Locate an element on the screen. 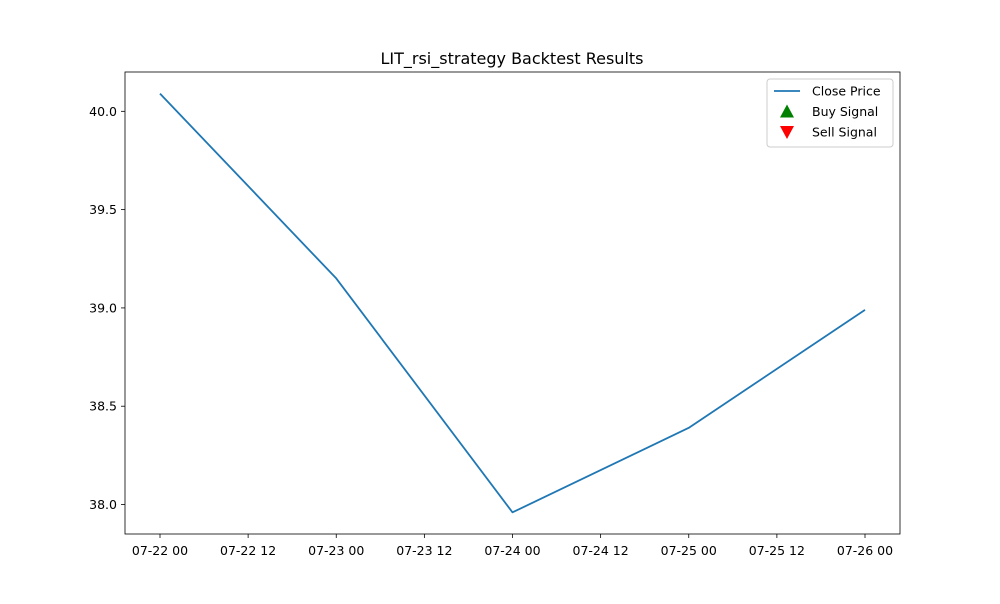 This screenshot has width=1000, height=604. chart-title: LIT_rsi_strategy Backtest Results is located at coordinates (511, 59).